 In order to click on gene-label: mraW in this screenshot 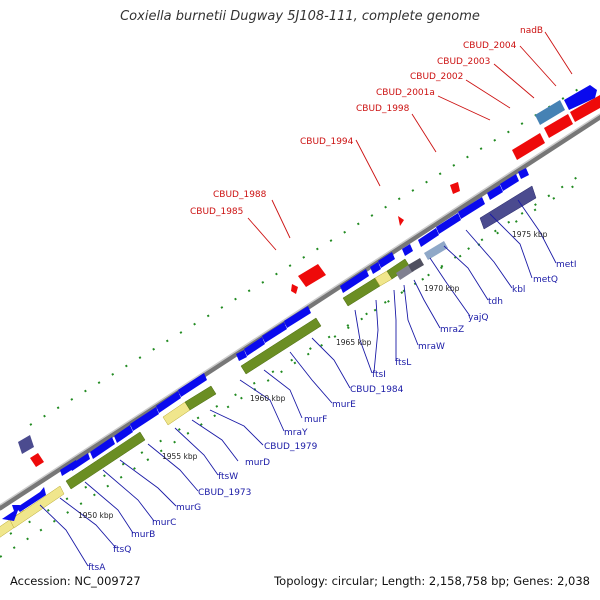, I will do `click(431, 347)`.